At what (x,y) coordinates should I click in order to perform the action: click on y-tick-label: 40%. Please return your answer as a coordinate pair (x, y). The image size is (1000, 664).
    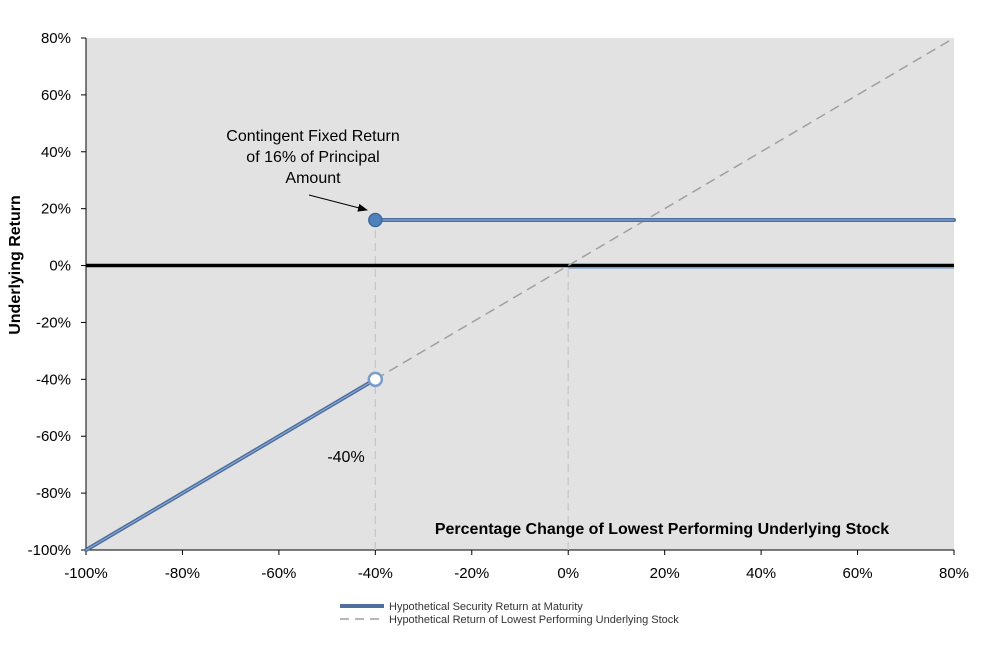
    Looking at the image, I should click on (56, 152).